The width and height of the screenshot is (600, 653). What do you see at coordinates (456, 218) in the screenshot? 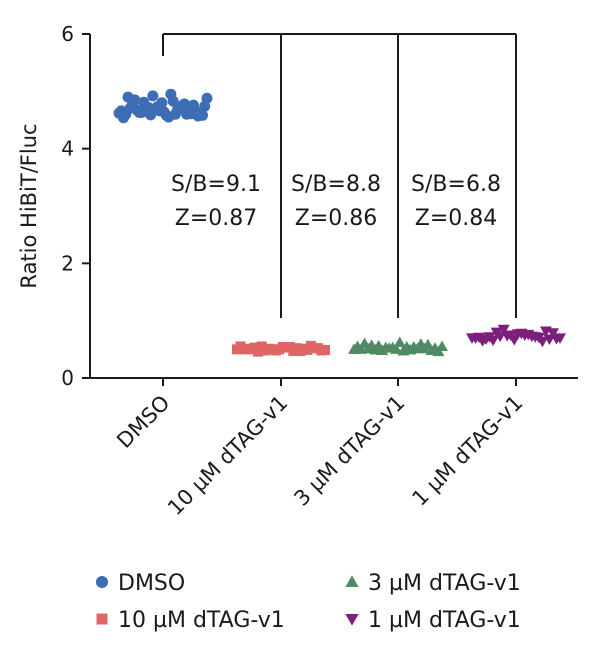
I see `z-factor-label: Z=0.84` at bounding box center [456, 218].